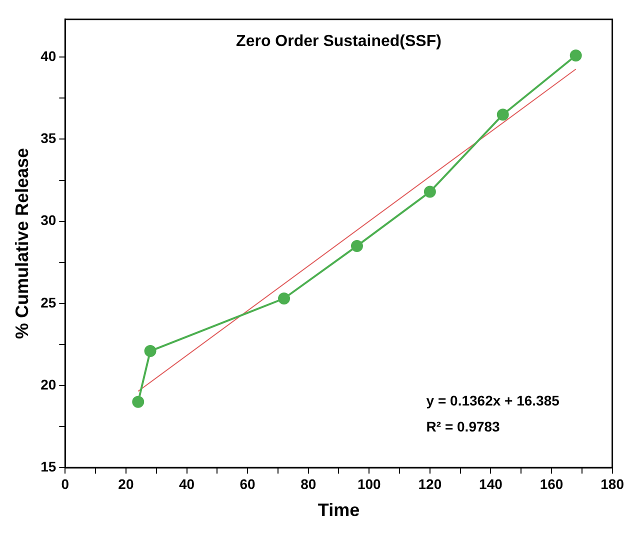  I want to click on y-axis-title: % Cumulative Release, so click(22, 244).